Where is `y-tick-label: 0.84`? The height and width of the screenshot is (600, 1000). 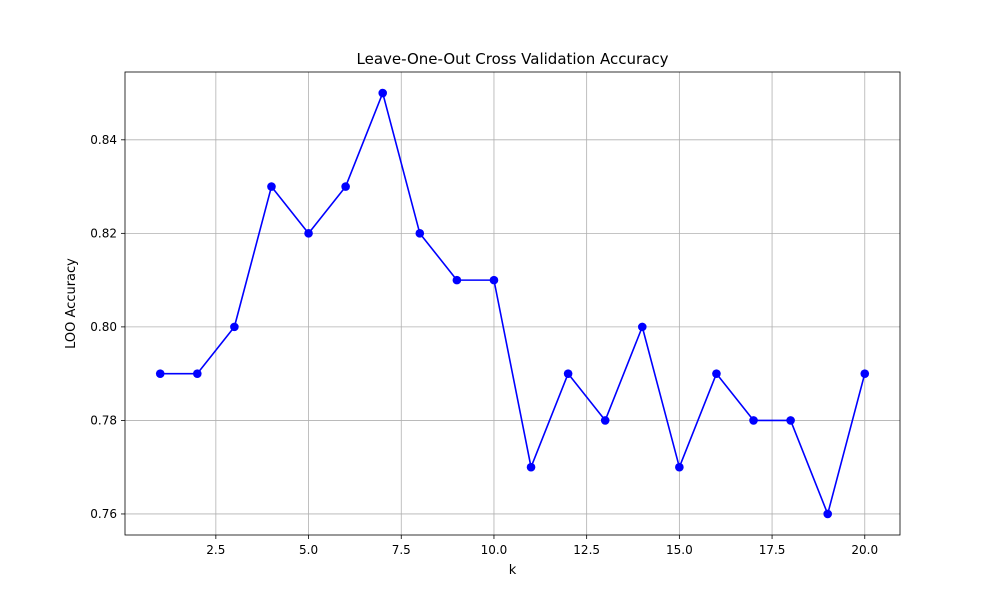 y-tick-label: 0.84 is located at coordinates (103, 140).